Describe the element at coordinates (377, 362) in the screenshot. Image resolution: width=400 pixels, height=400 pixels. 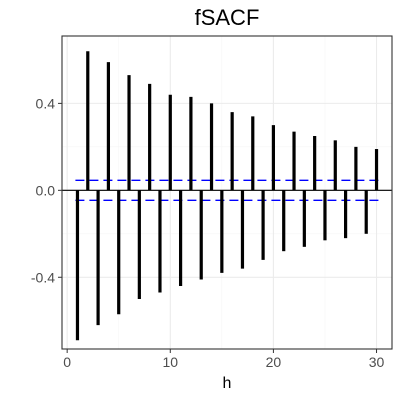
I see `x-tick-label: 30` at that location.